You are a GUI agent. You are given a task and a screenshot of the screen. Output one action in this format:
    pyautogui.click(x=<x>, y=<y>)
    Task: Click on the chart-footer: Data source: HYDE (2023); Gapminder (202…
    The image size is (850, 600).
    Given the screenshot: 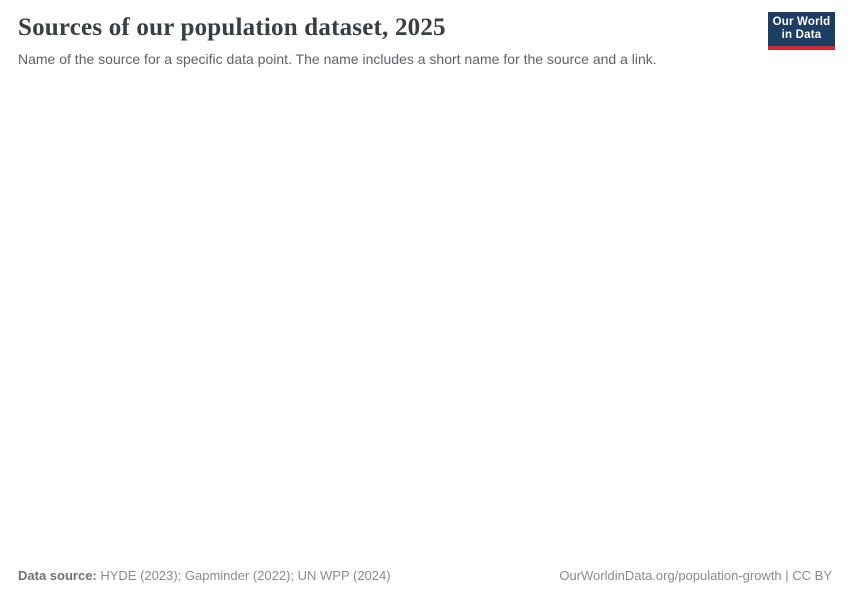 What is the action you would take?
    pyautogui.click(x=425, y=576)
    